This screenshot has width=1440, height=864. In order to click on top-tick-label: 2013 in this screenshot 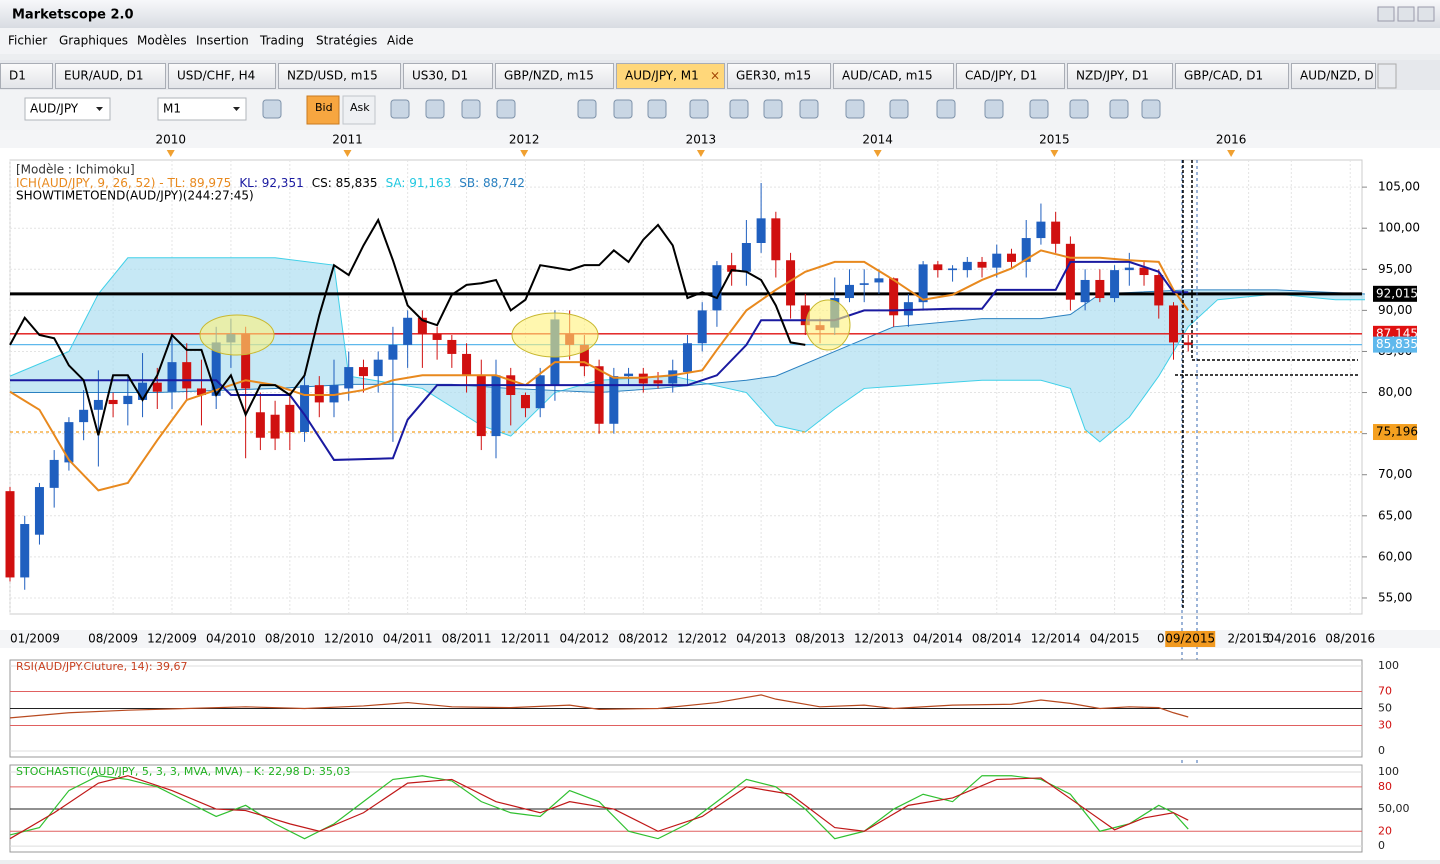, I will do `click(701, 140)`.